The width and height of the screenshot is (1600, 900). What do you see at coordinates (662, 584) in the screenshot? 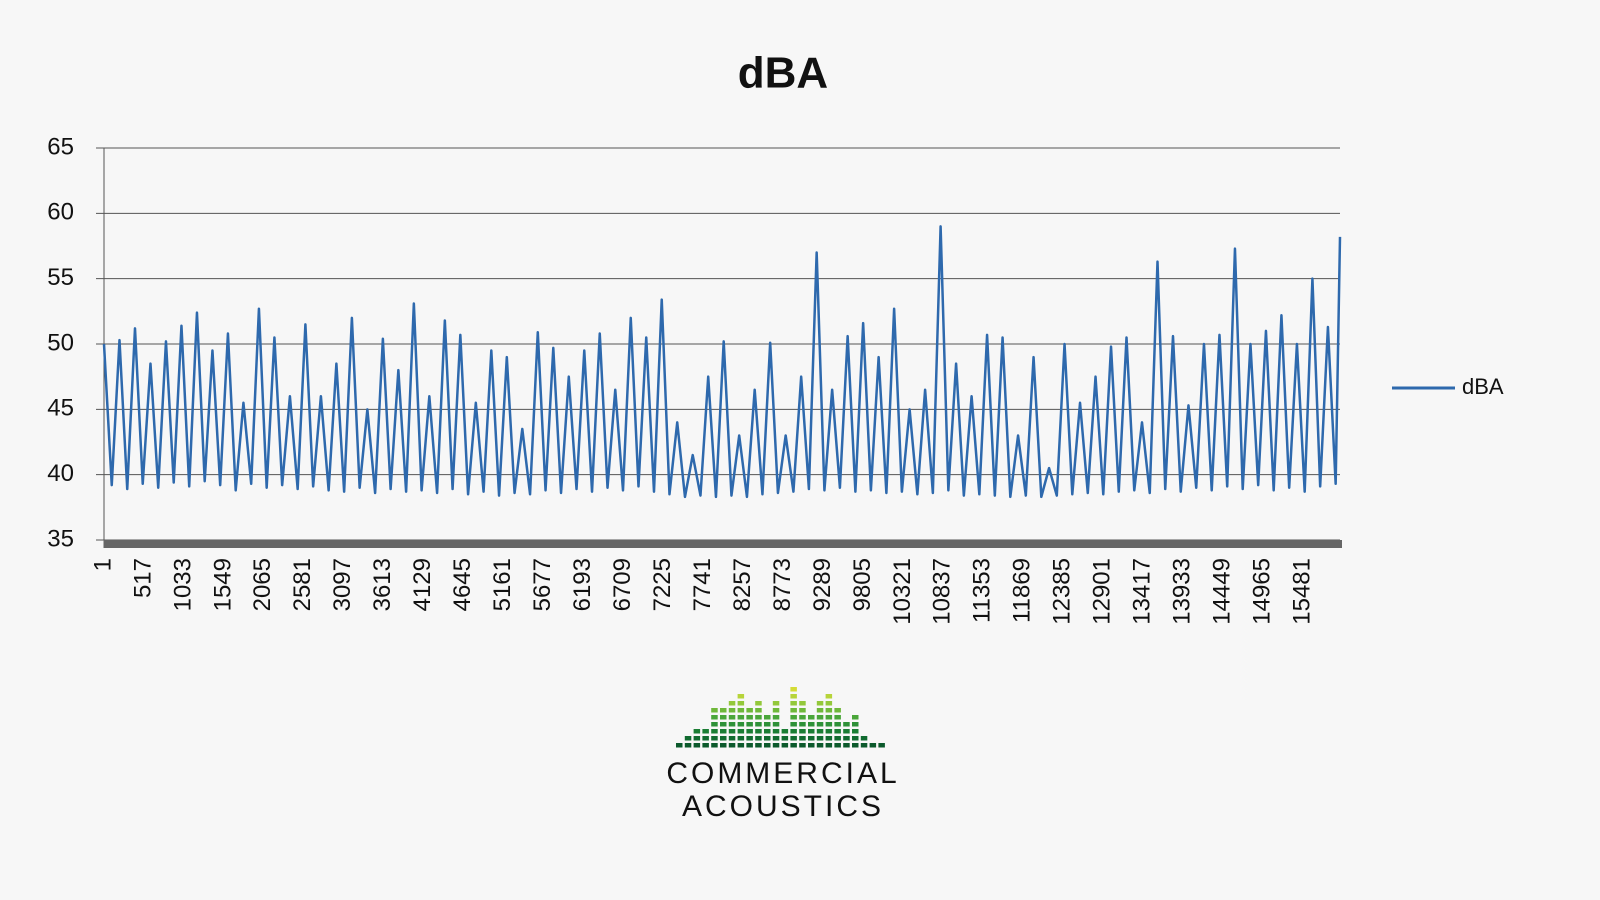
I see `x-tick-label: 7225` at bounding box center [662, 584].